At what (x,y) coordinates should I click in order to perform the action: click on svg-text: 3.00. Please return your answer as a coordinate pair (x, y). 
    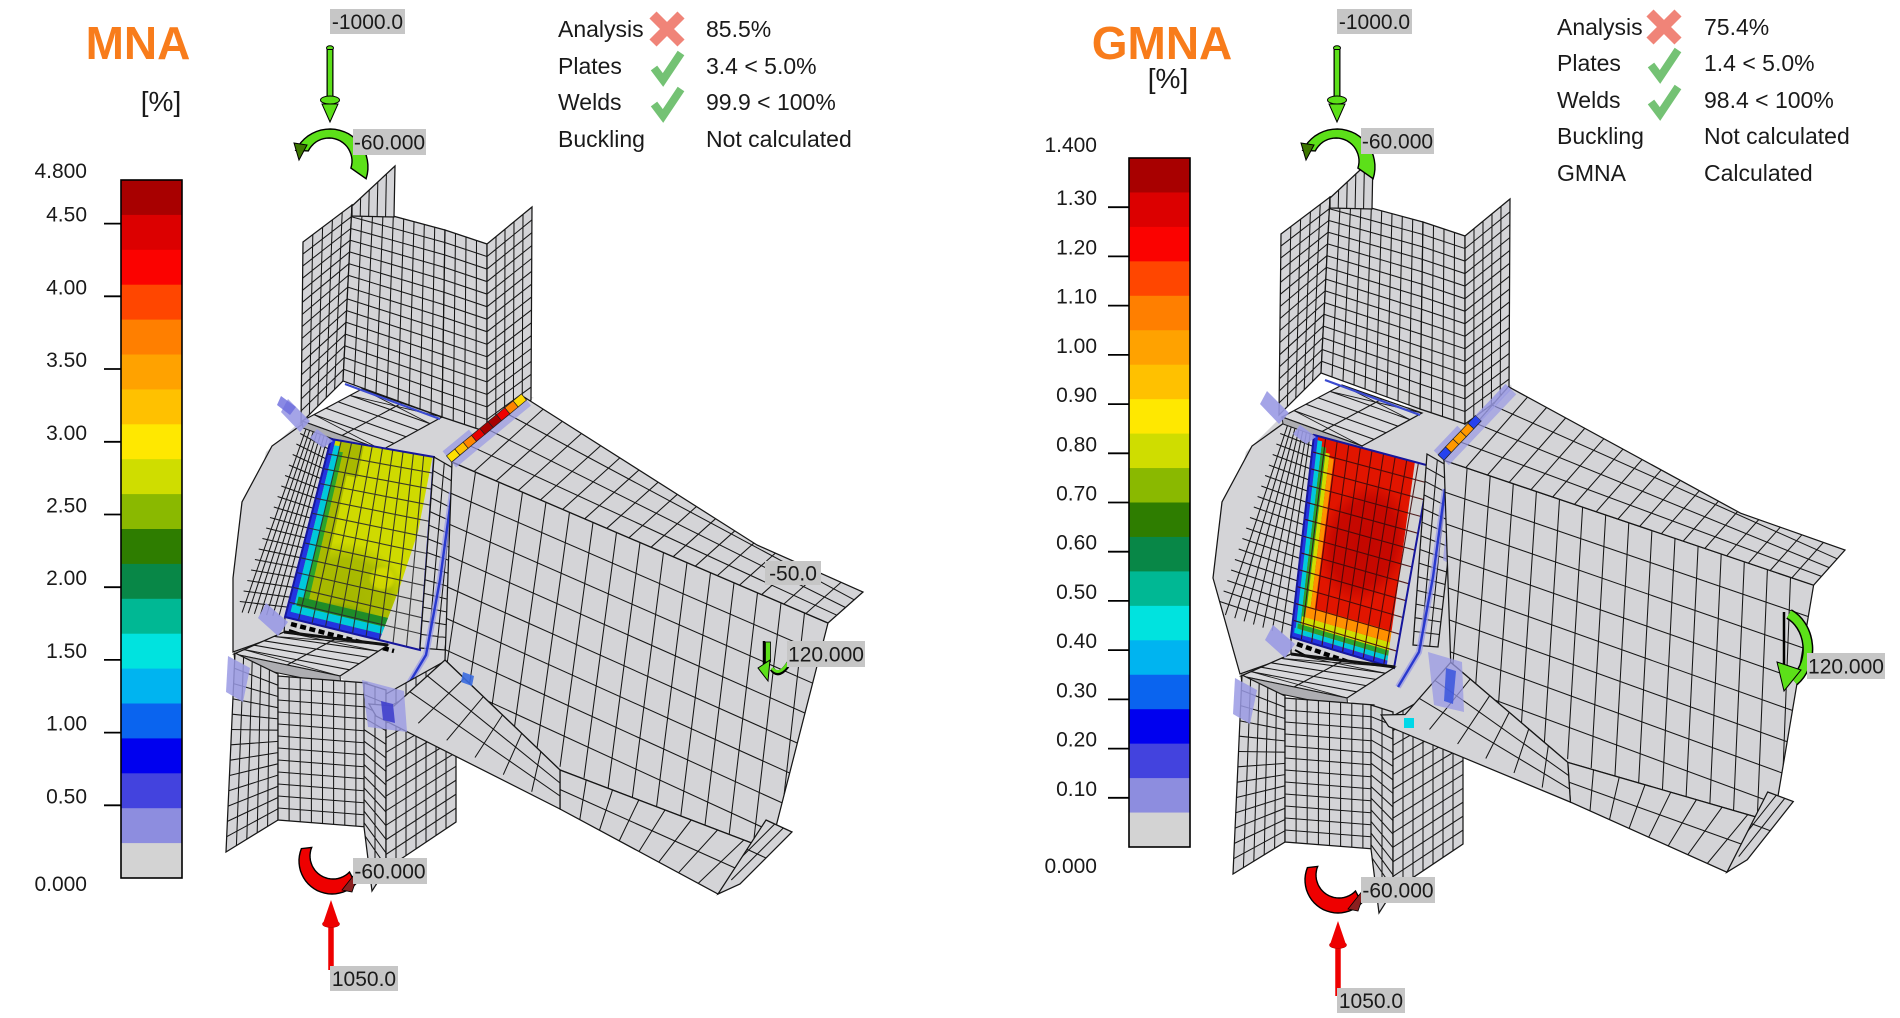
    Looking at the image, I should click on (66, 433).